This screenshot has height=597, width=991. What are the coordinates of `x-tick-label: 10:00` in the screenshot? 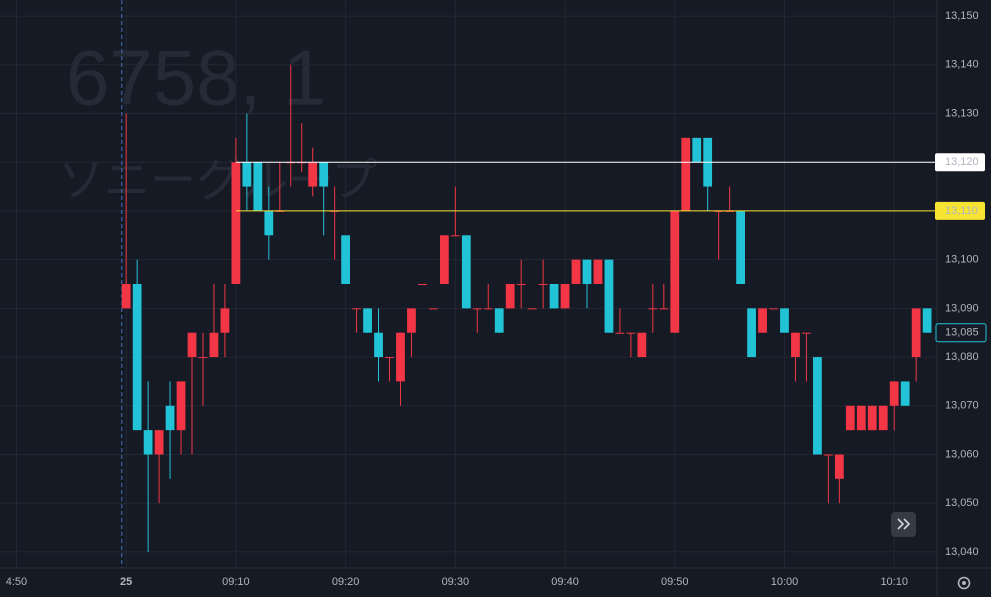 It's located at (785, 582).